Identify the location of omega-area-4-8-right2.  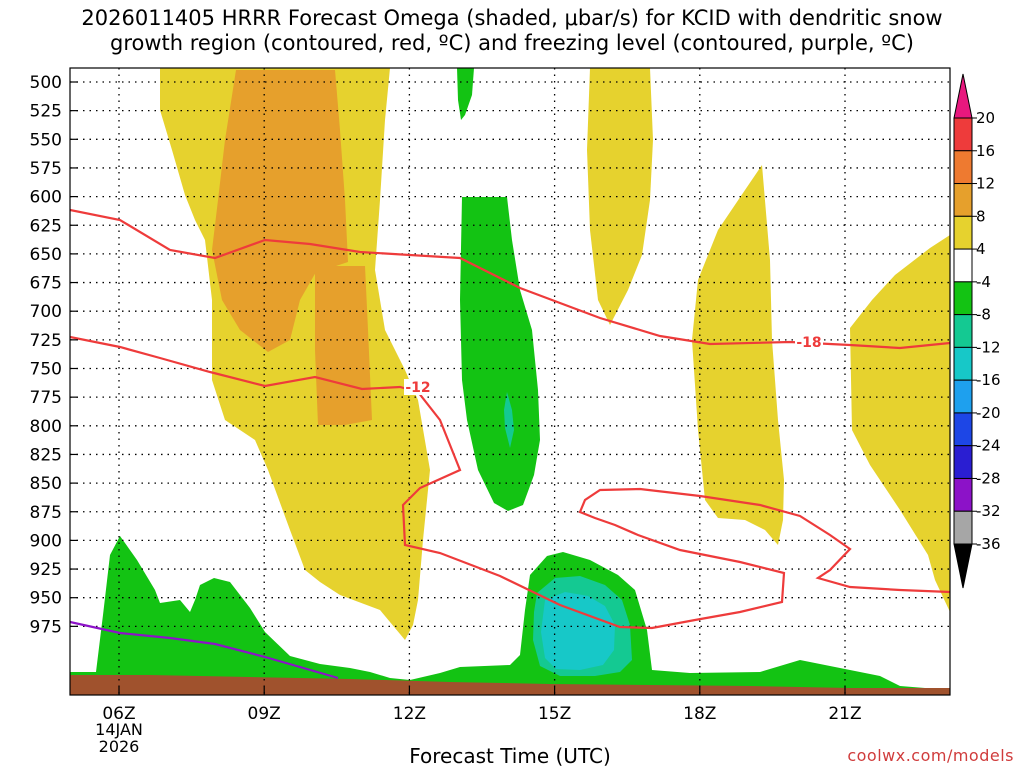
(738, 355).